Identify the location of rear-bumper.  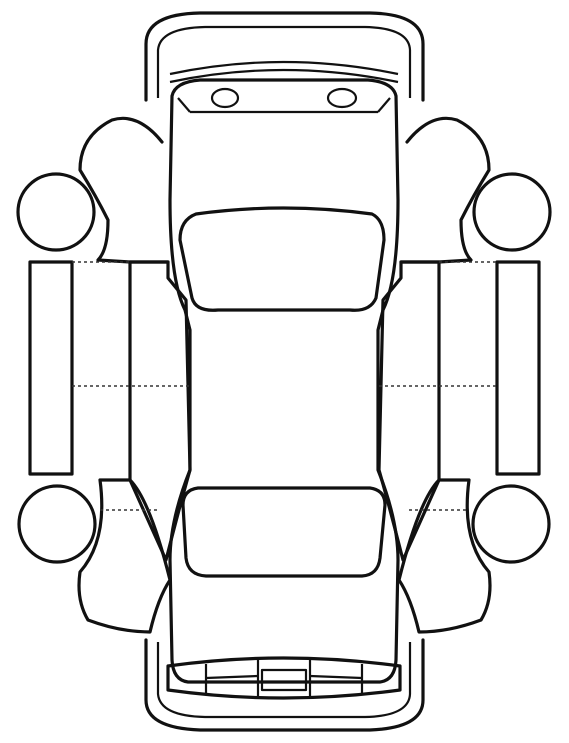
(284, 685).